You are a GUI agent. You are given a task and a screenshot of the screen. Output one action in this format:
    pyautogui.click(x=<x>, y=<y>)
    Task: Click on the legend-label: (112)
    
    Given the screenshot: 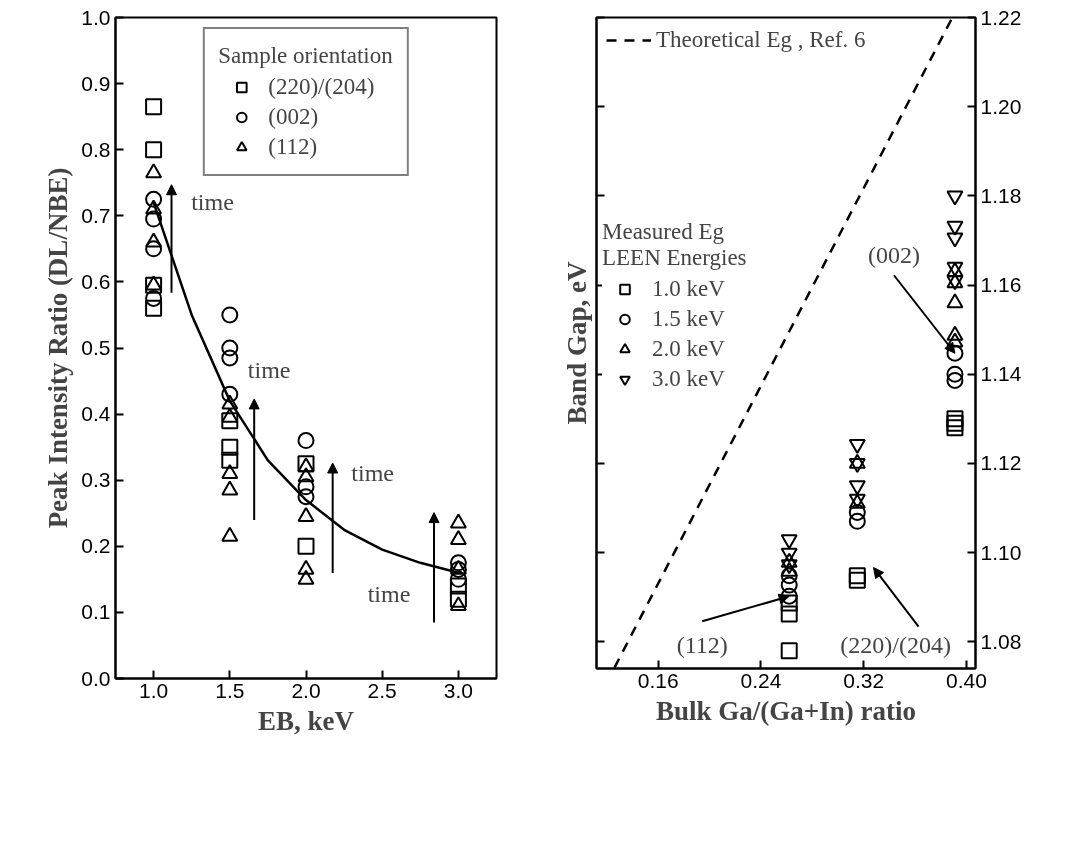 What is the action you would take?
    pyautogui.click(x=293, y=147)
    